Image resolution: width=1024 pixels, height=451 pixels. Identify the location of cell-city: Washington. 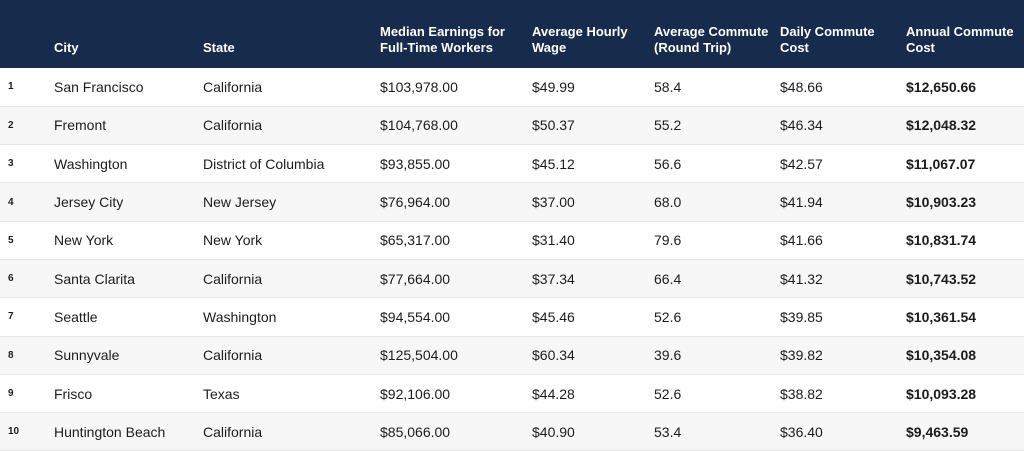
(91, 163).